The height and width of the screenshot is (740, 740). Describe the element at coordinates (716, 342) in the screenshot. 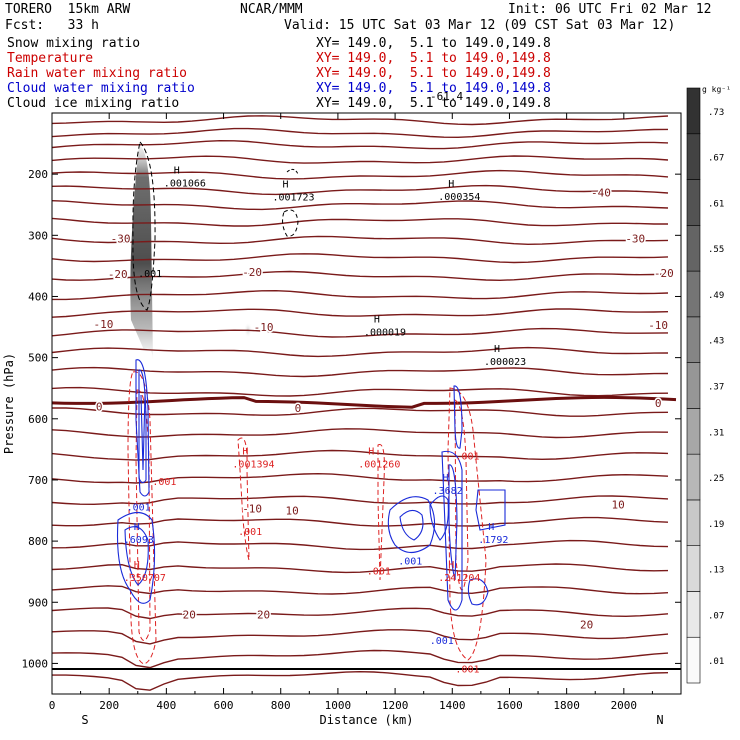

I see `colorbar-label: .43` at that location.